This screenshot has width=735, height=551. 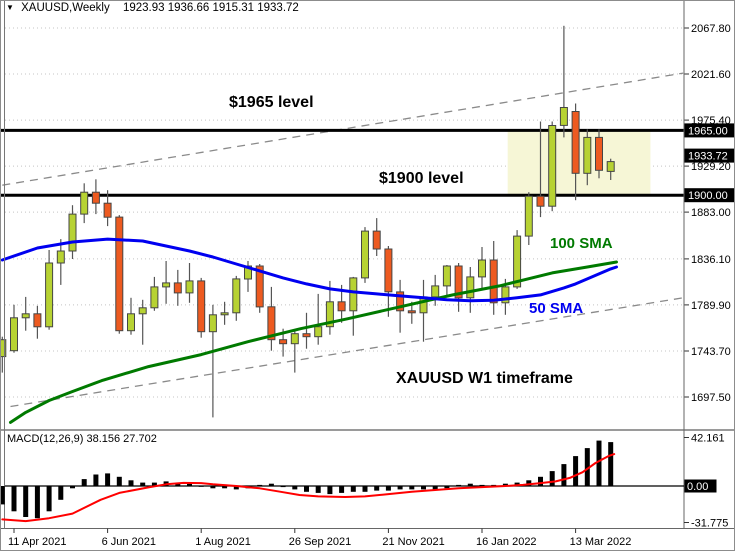 What do you see at coordinates (10, 7) in the screenshot?
I see `symbol-dropdown-icon: ▼` at bounding box center [10, 7].